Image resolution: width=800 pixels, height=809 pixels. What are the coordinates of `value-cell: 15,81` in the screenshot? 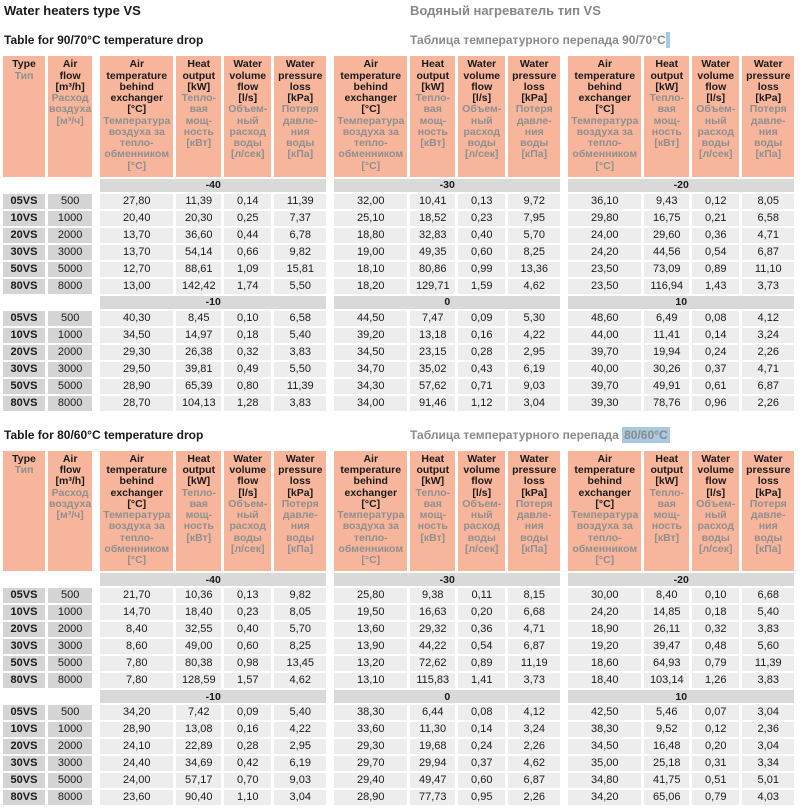 It's located at (300, 269).